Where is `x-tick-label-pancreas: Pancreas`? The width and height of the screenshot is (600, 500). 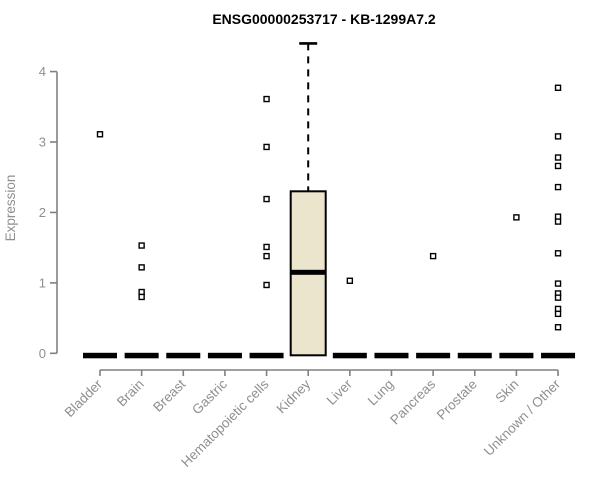 x-tick-label-pancreas: Pancreas is located at coordinates (412, 401).